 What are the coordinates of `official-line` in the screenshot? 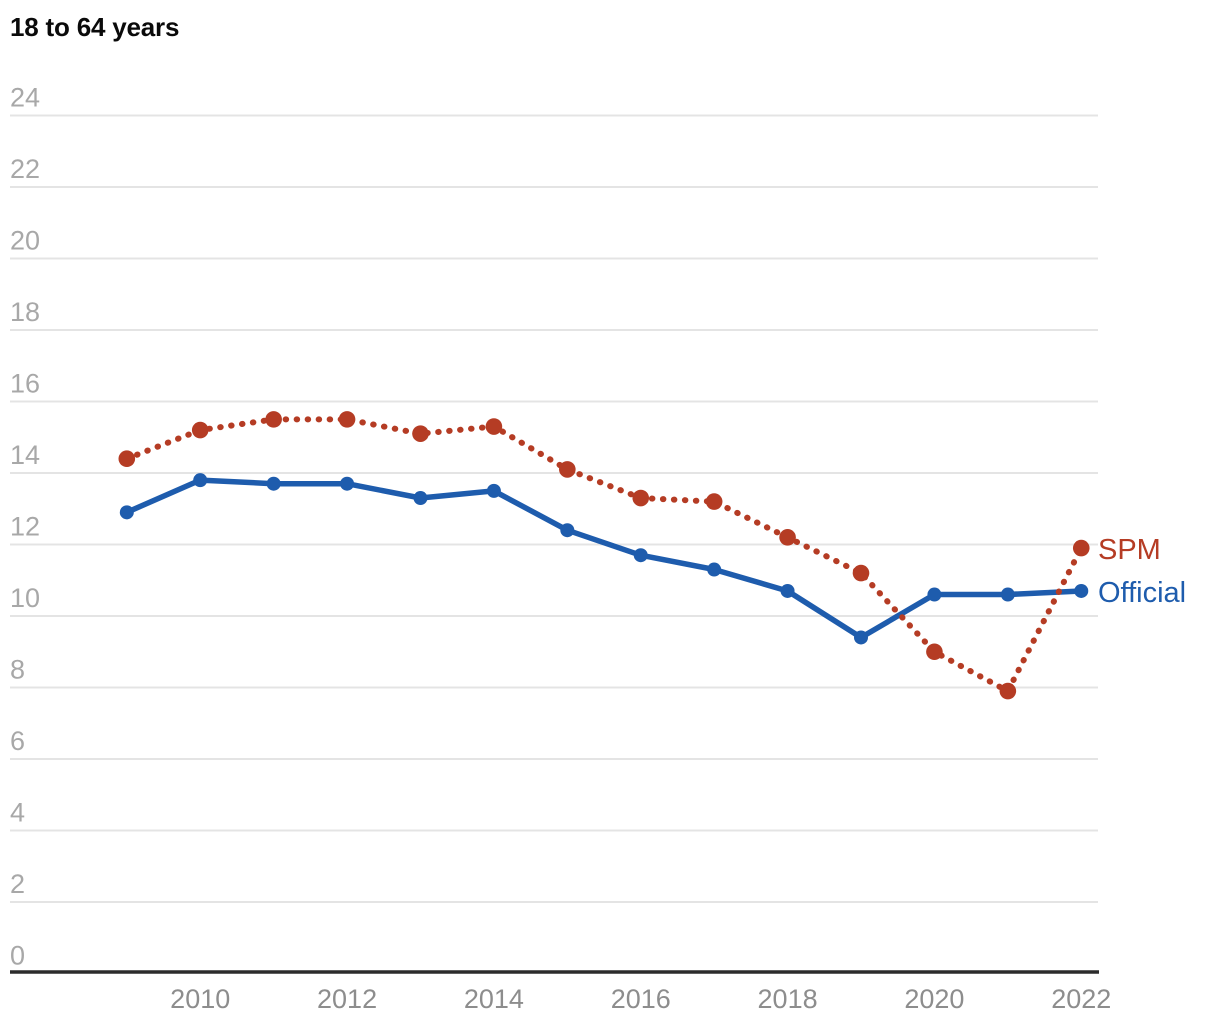 It's located at (603, 559).